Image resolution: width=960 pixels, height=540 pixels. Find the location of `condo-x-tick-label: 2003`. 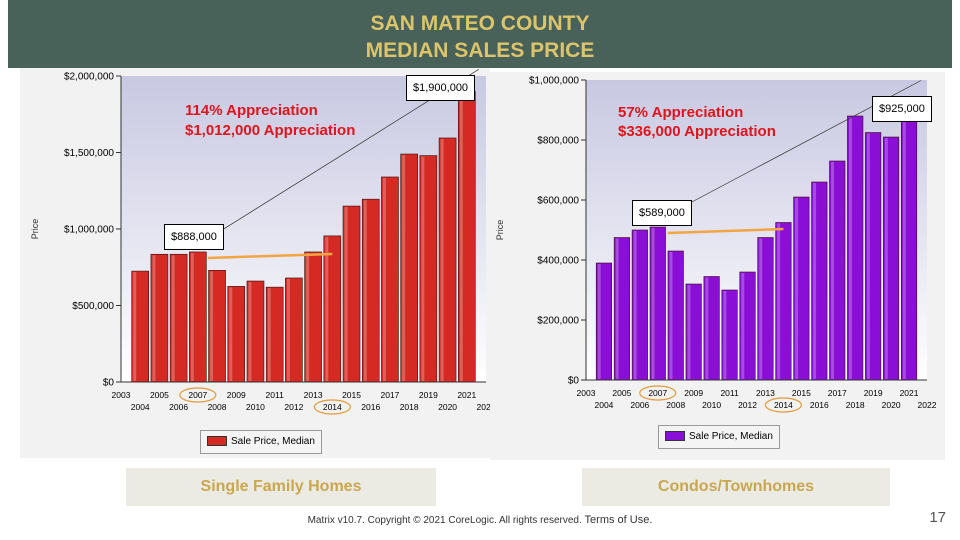

condo-x-tick-label: 2003 is located at coordinates (586, 393).